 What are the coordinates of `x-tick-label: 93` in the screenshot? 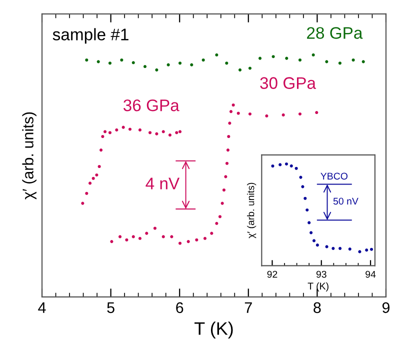 It's located at (321, 274).